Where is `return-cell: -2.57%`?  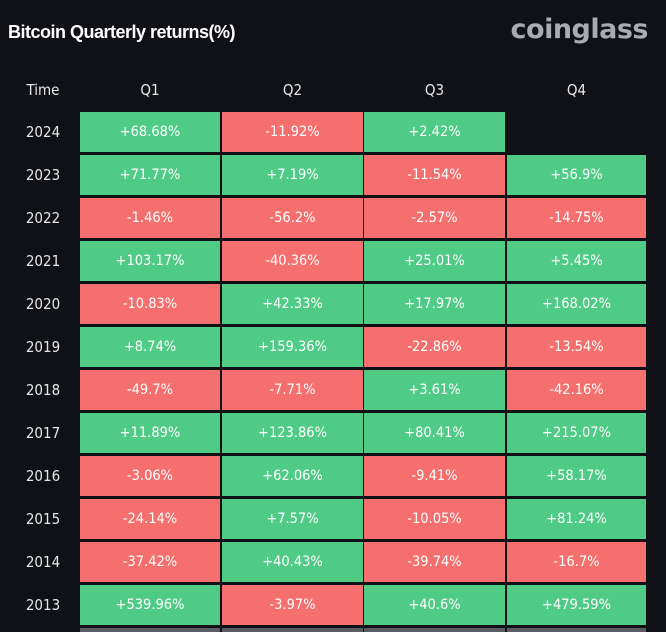
return-cell: -2.57% is located at coordinates (434, 218).